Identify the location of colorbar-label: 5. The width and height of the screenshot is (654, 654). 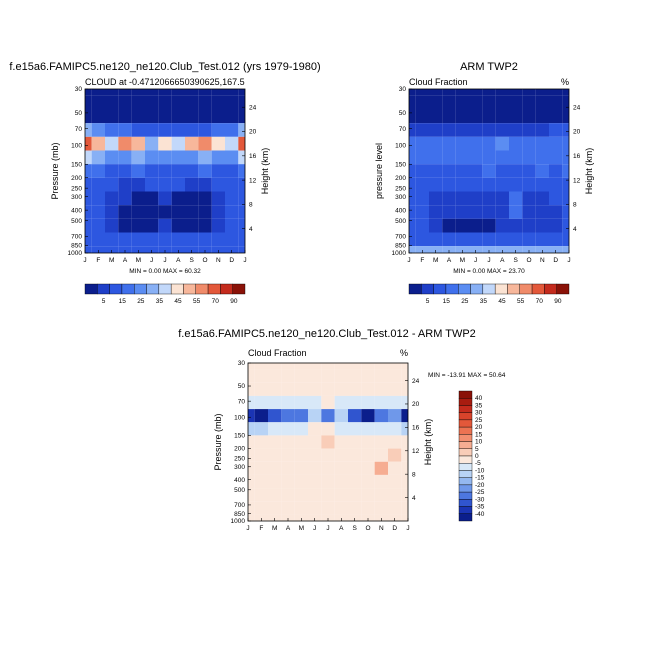
(477, 449).